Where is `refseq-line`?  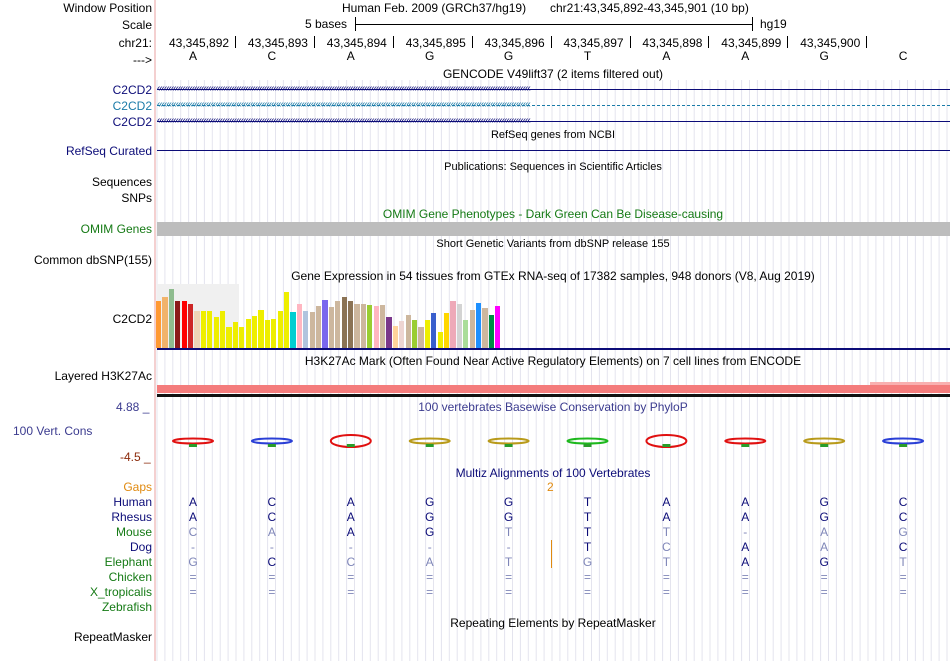
refseq-line is located at coordinates (553, 150).